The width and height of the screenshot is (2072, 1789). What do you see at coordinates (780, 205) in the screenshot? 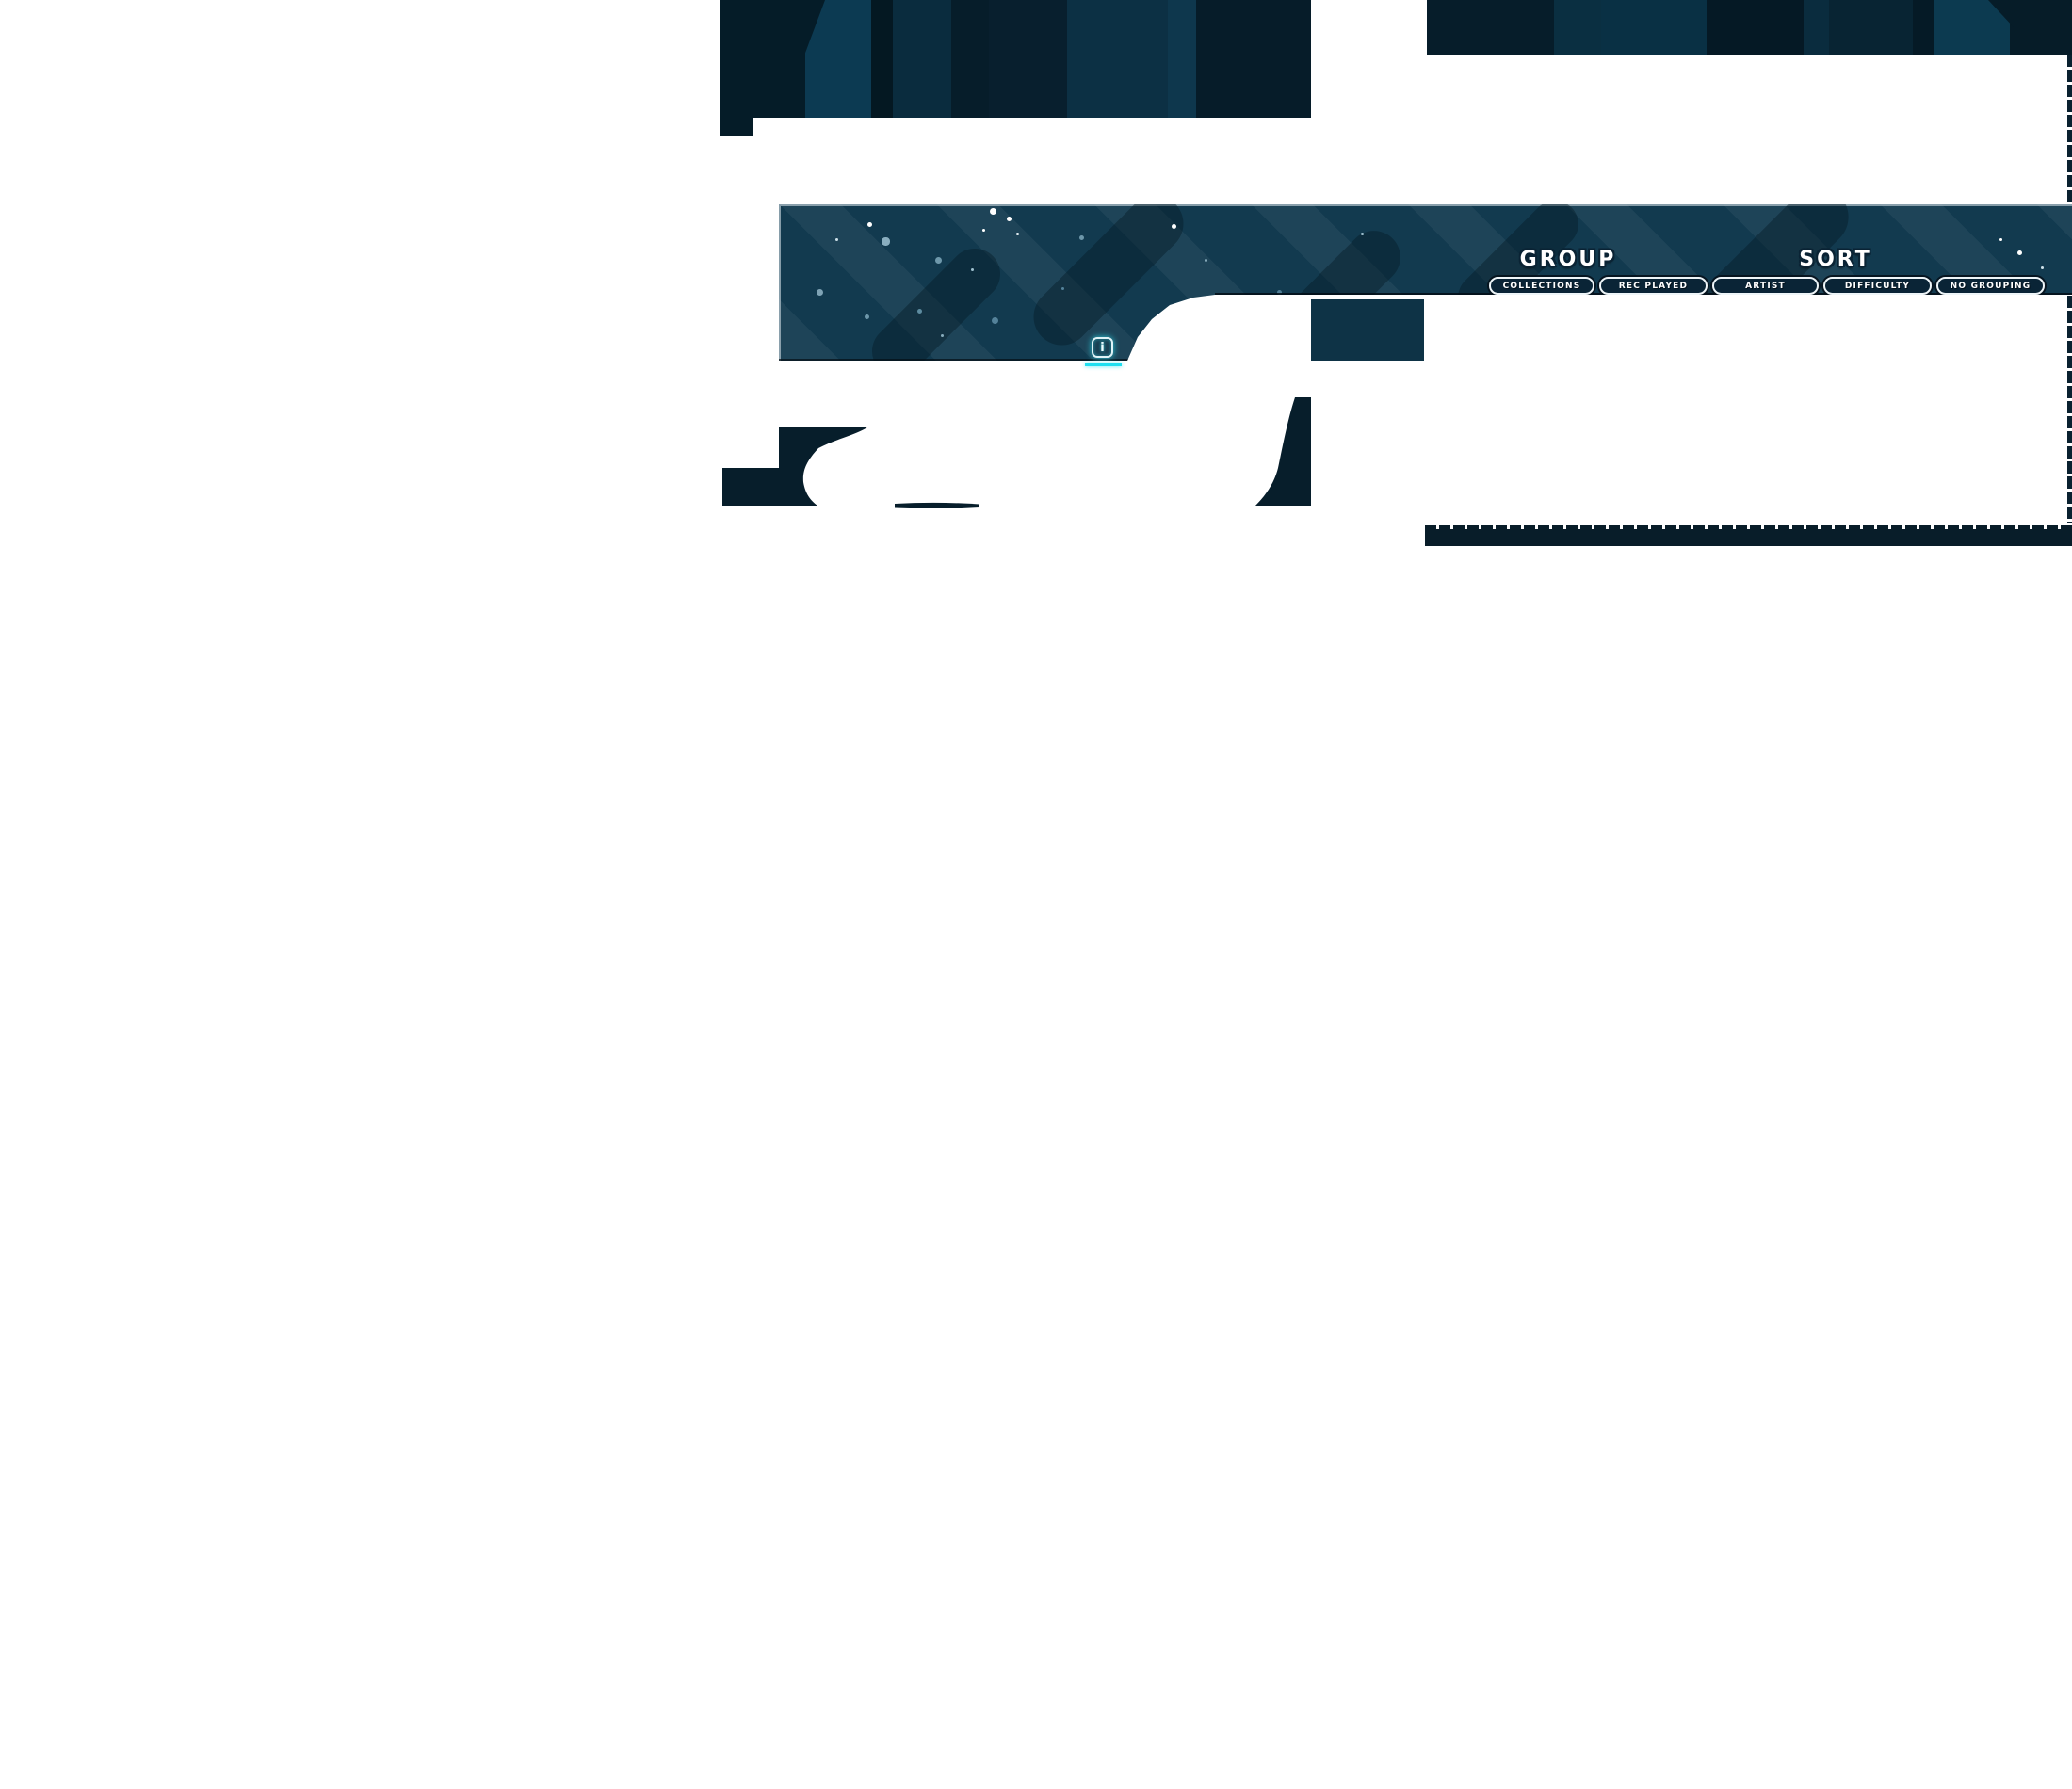
I see `banner-particles` at bounding box center [780, 205].